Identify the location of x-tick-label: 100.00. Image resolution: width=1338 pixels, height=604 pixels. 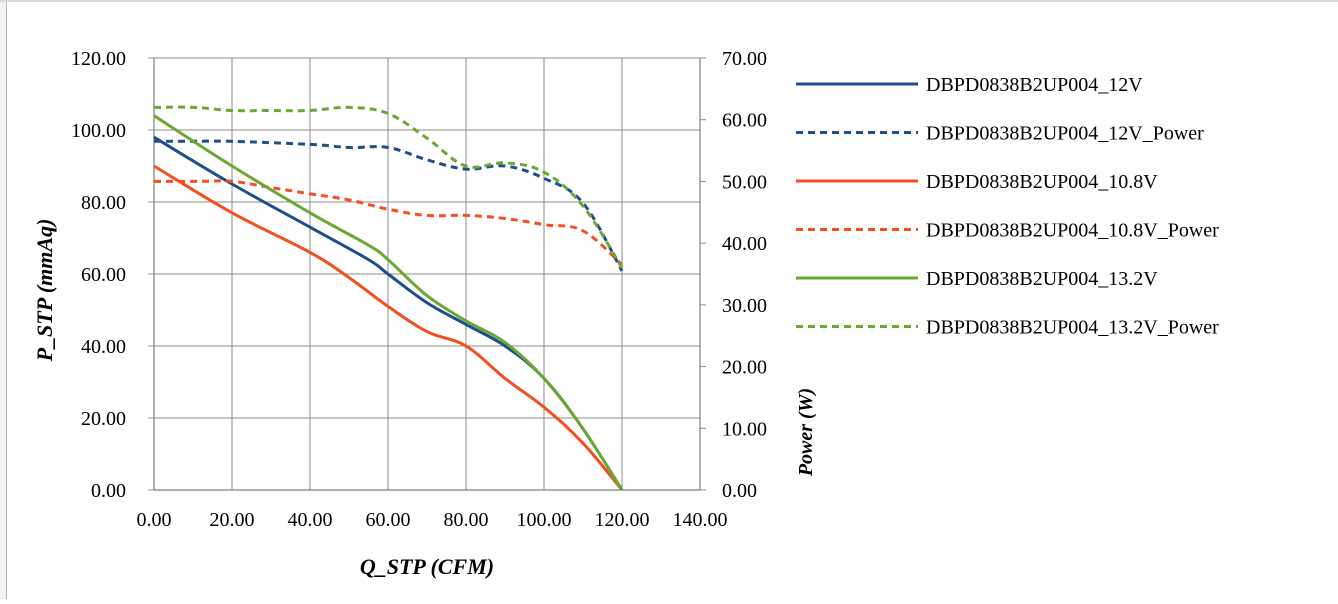
(544, 520).